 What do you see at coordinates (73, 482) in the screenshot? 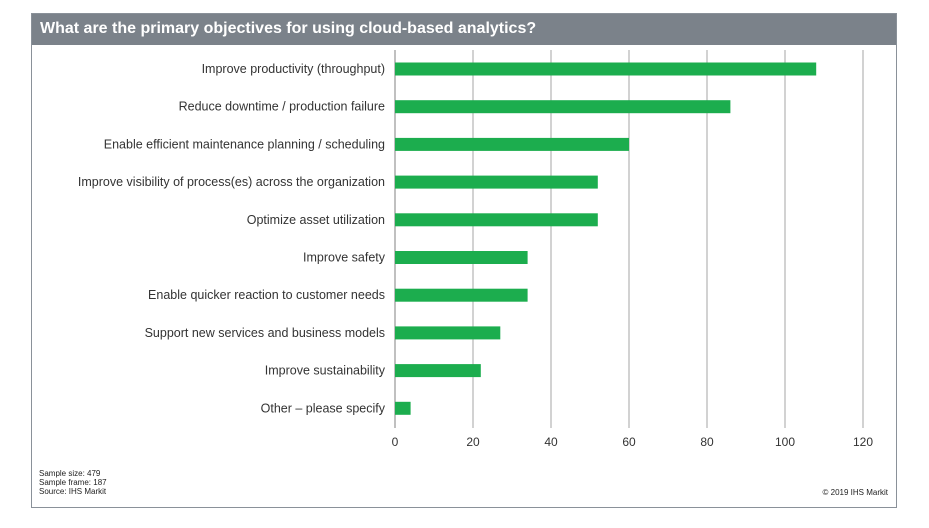
I see `sample-frame-note: Sample frame: 187` at bounding box center [73, 482].